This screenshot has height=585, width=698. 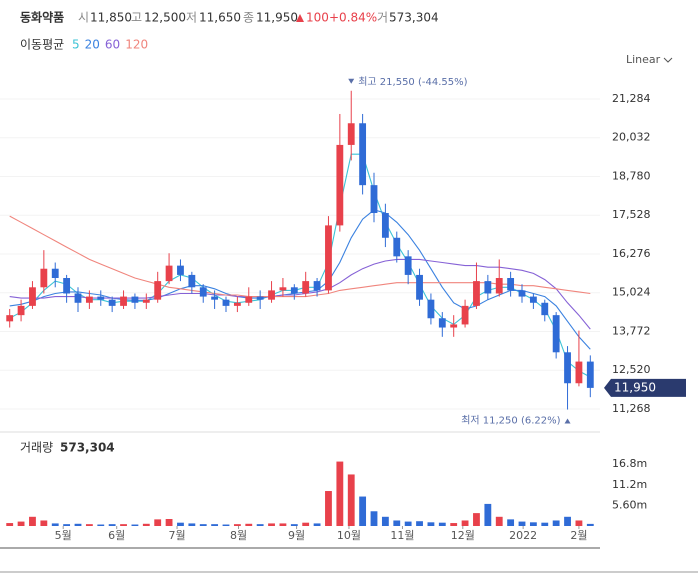 I want to click on last-price-label: 11,950, so click(x=635, y=387).